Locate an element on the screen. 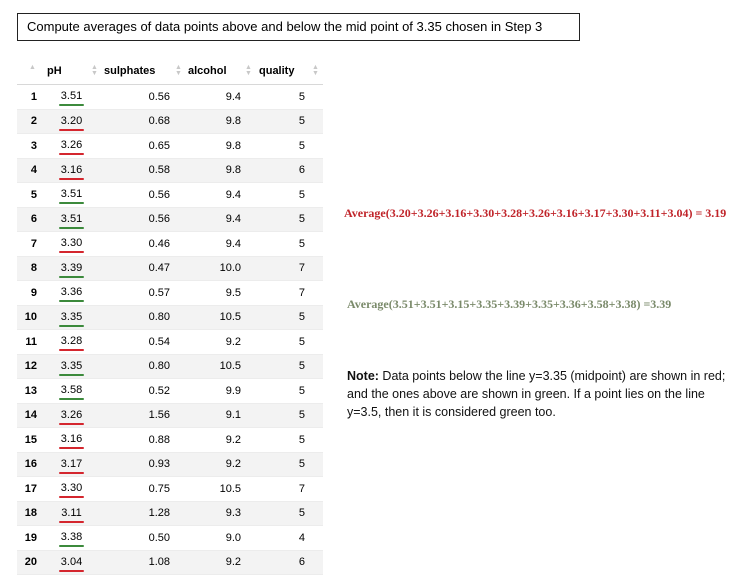 The height and width of the screenshot is (575, 741). ph-value: 3.35 is located at coordinates (71, 366).